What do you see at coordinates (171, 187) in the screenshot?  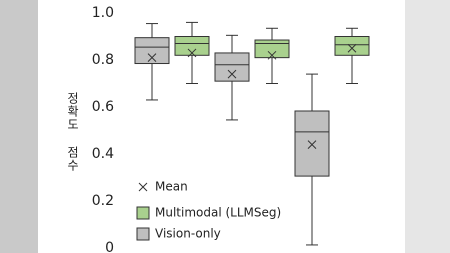 I see `legend-label: Mean` at bounding box center [171, 187].